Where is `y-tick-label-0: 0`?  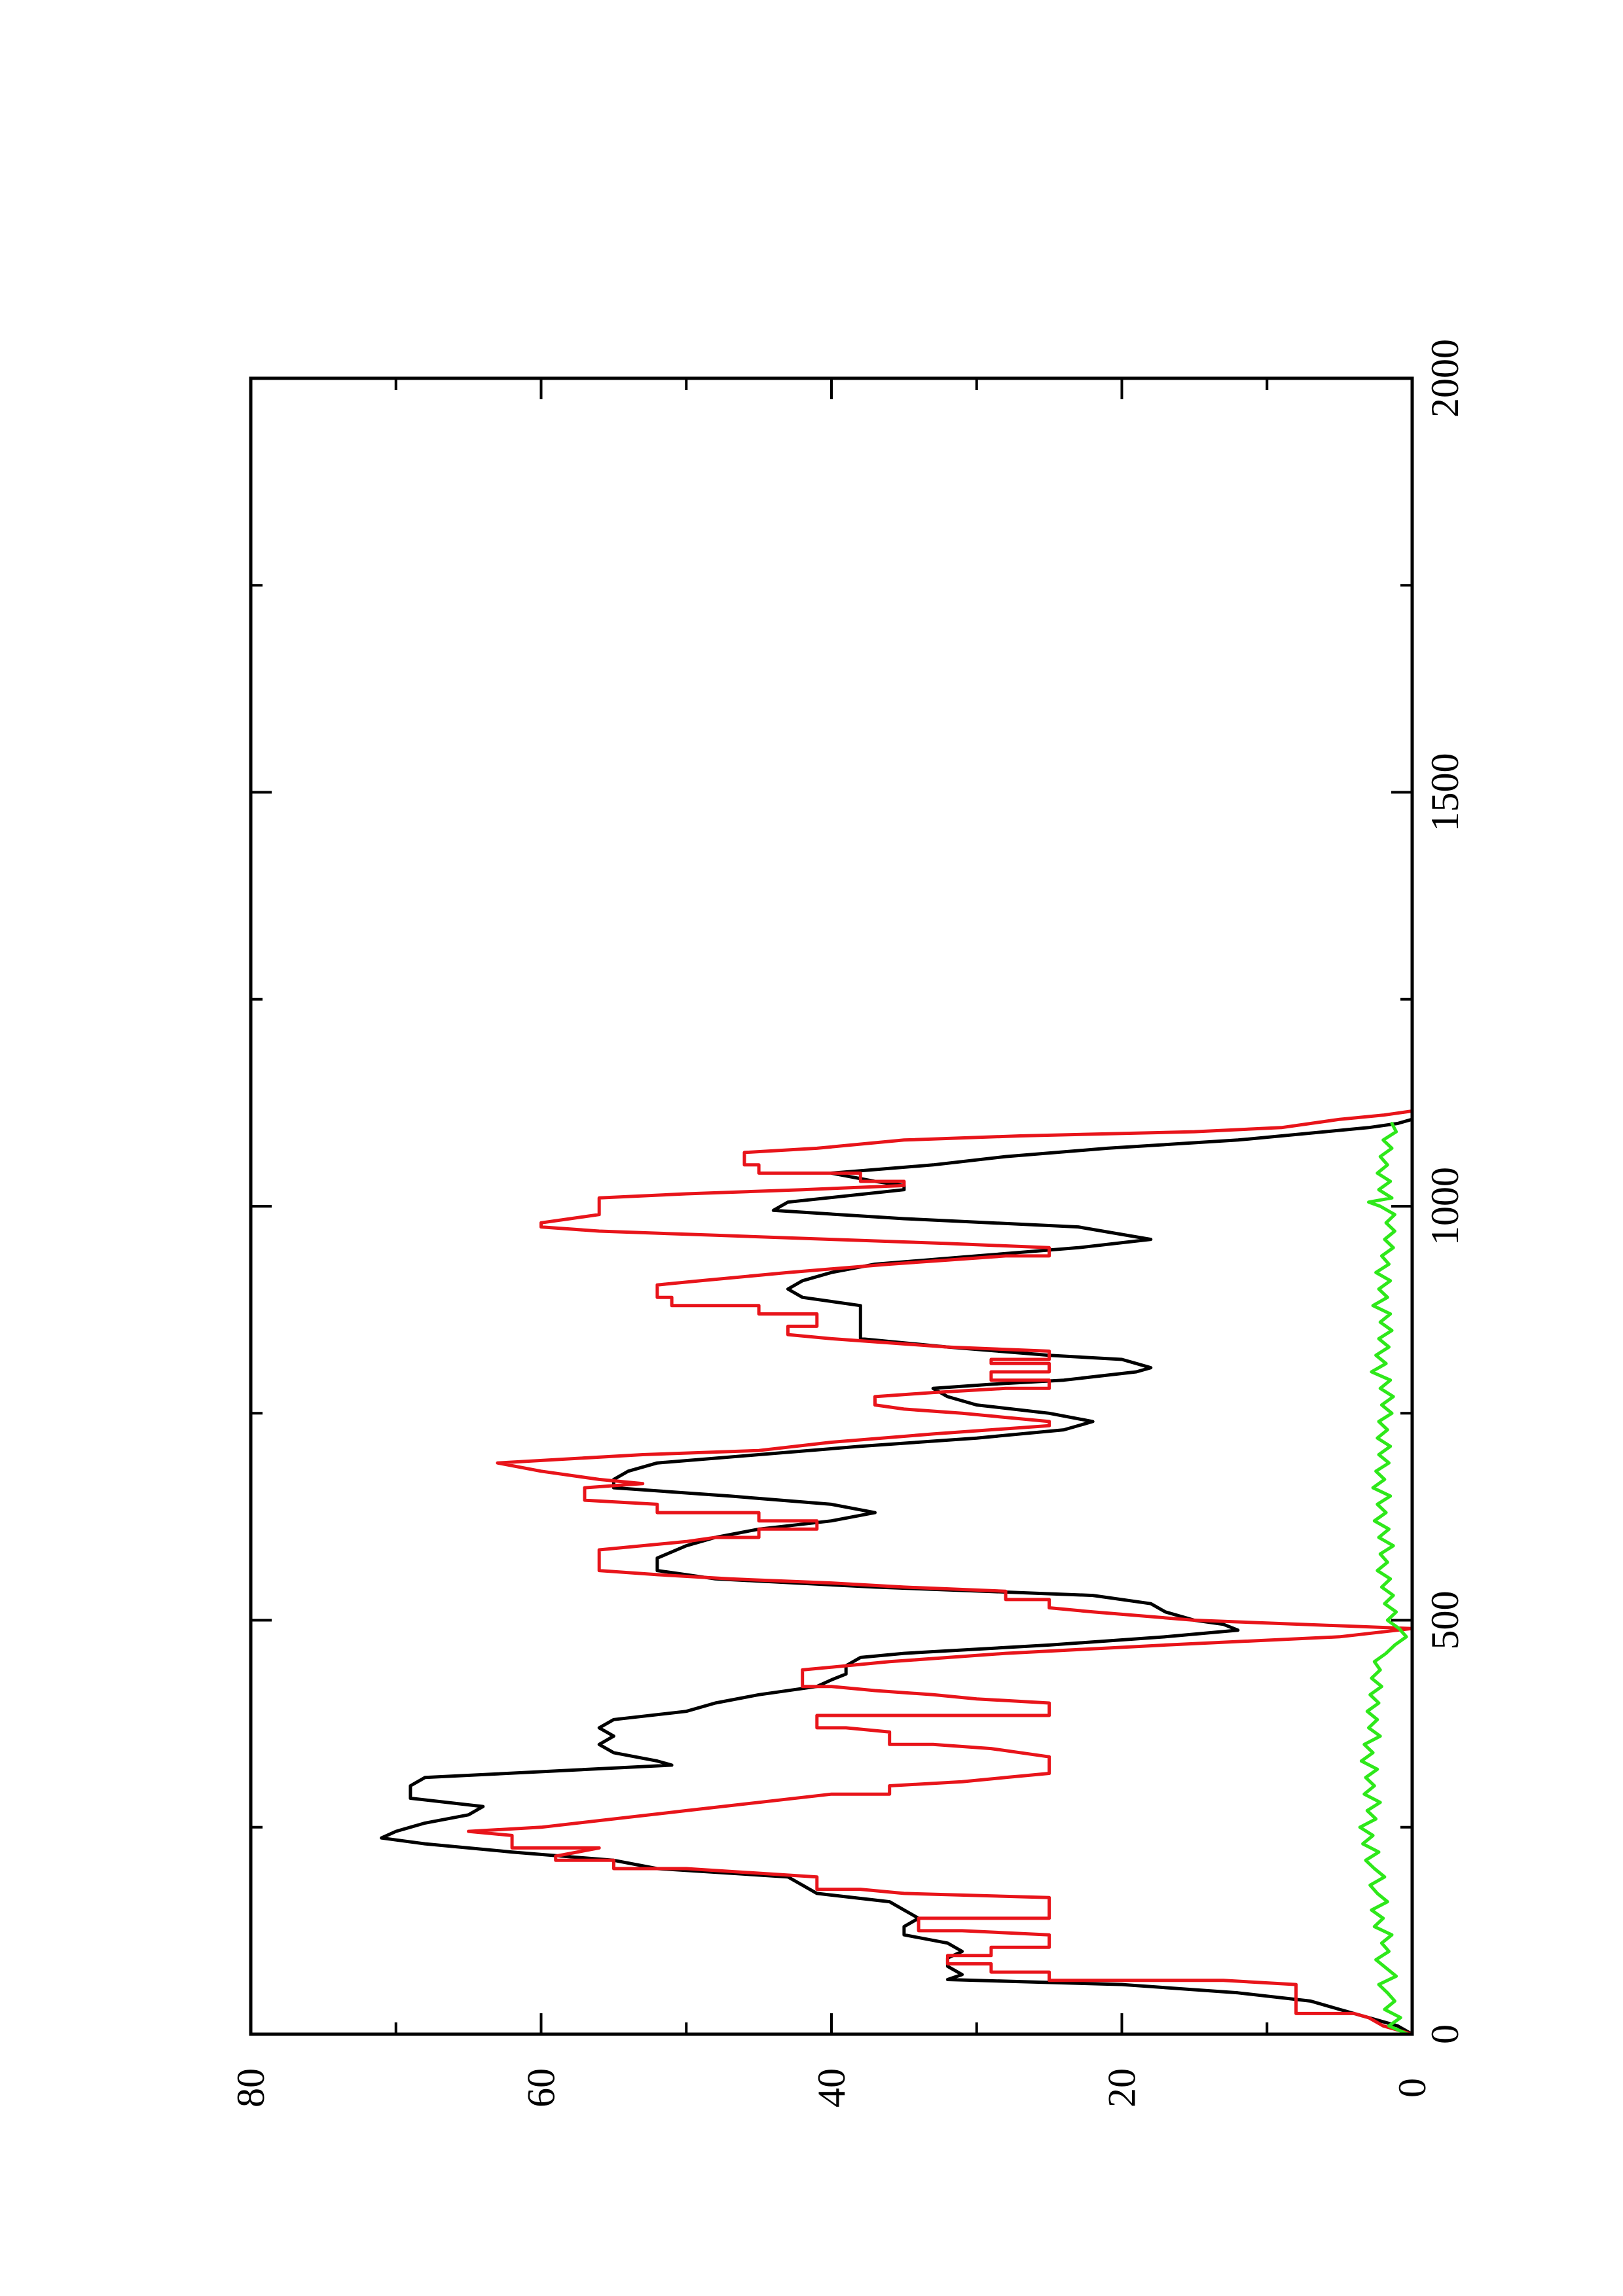
y-tick-label-0: 0 is located at coordinates (1412, 2088).